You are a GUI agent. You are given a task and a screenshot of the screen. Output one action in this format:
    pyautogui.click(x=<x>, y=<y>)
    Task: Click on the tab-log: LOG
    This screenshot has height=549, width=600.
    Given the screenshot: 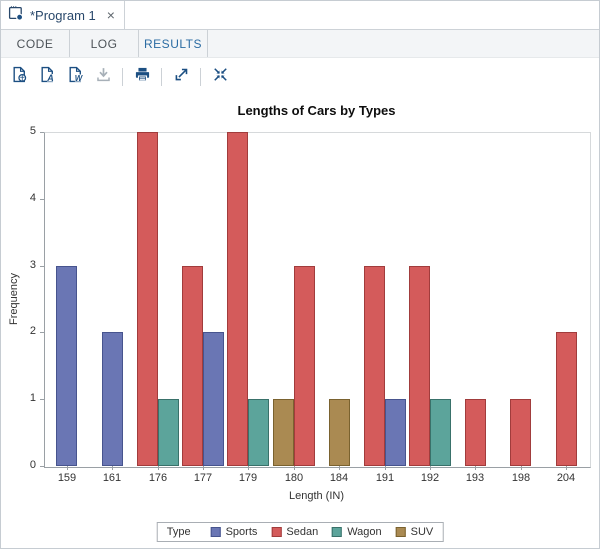 What is the action you would take?
    pyautogui.click(x=104, y=43)
    